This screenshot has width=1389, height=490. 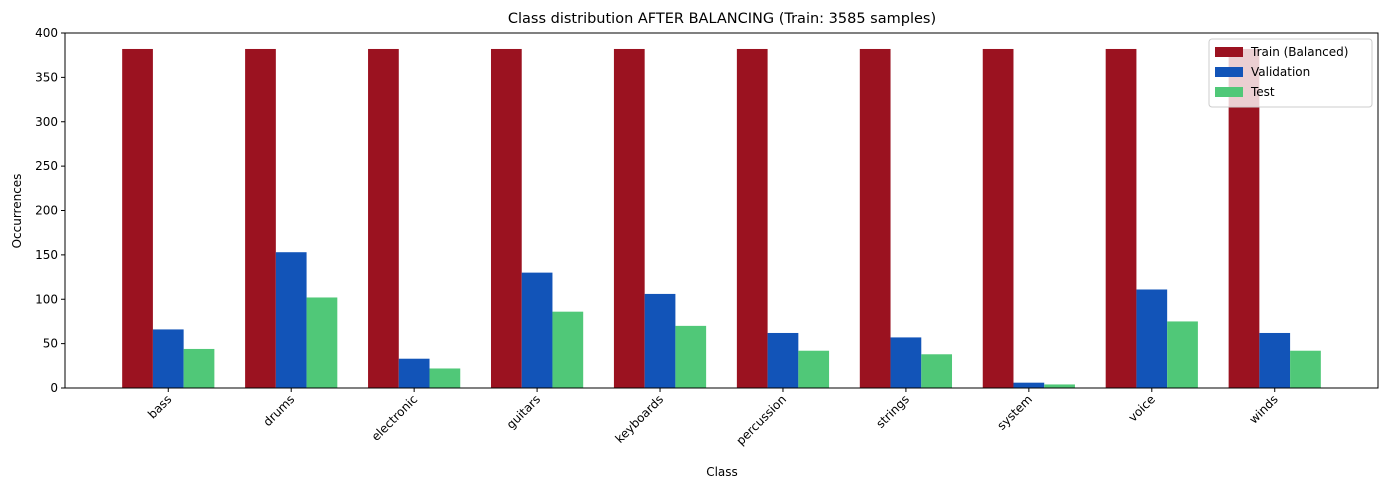 What do you see at coordinates (1152, 338) in the screenshot?
I see `bar-validation-voice` at bounding box center [1152, 338].